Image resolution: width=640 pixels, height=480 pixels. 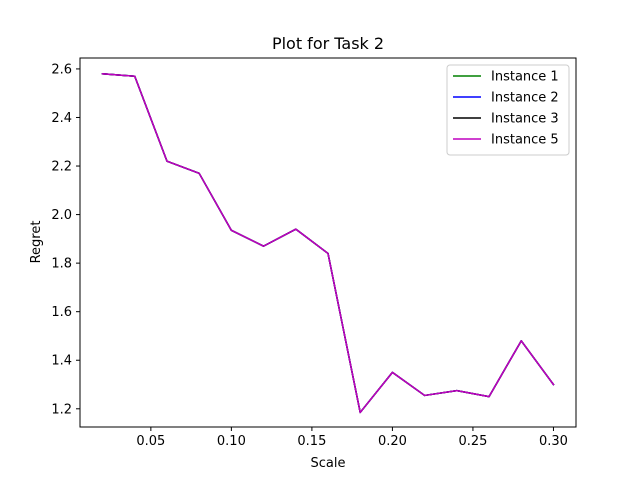 I want to click on y-tick-label: 1.2, so click(x=61, y=409).